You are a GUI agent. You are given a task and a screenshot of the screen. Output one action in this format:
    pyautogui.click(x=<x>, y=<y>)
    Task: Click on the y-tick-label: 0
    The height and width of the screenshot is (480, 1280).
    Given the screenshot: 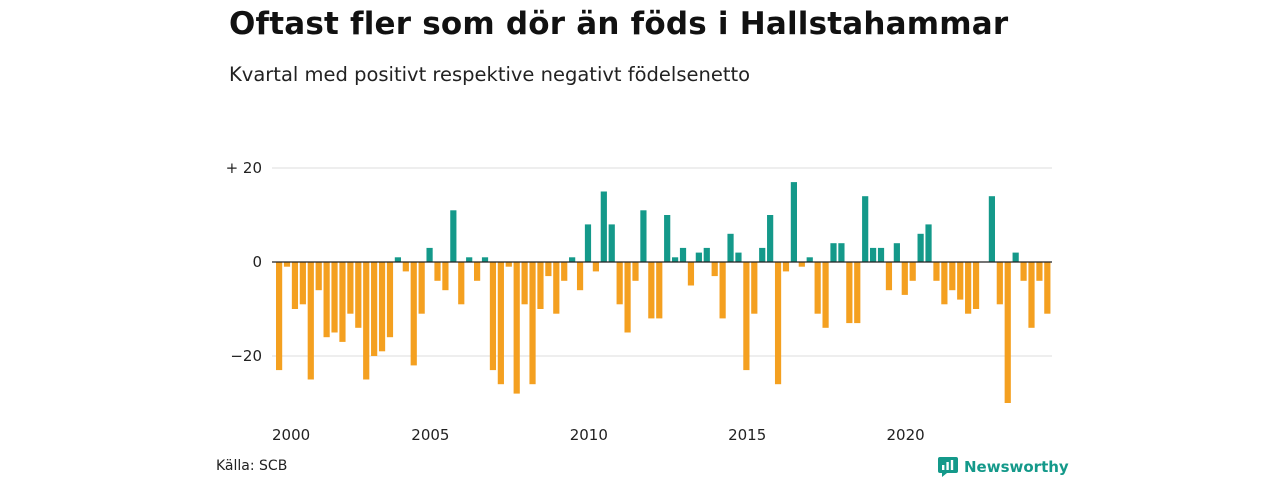 What is the action you would take?
    pyautogui.click(x=257, y=262)
    